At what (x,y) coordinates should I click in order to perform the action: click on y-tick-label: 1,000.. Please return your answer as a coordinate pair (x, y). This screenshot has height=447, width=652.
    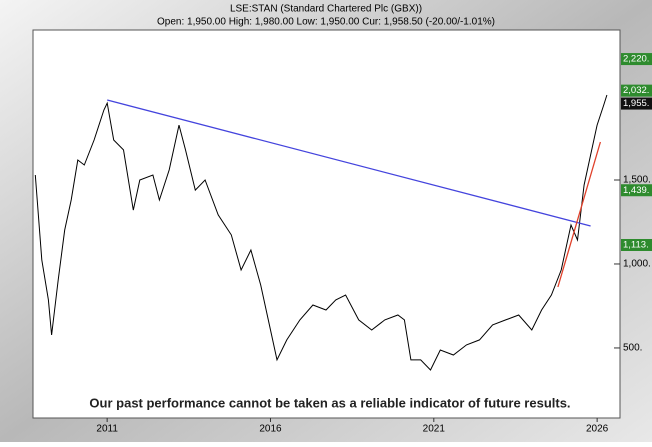
    Looking at the image, I should click on (637, 264).